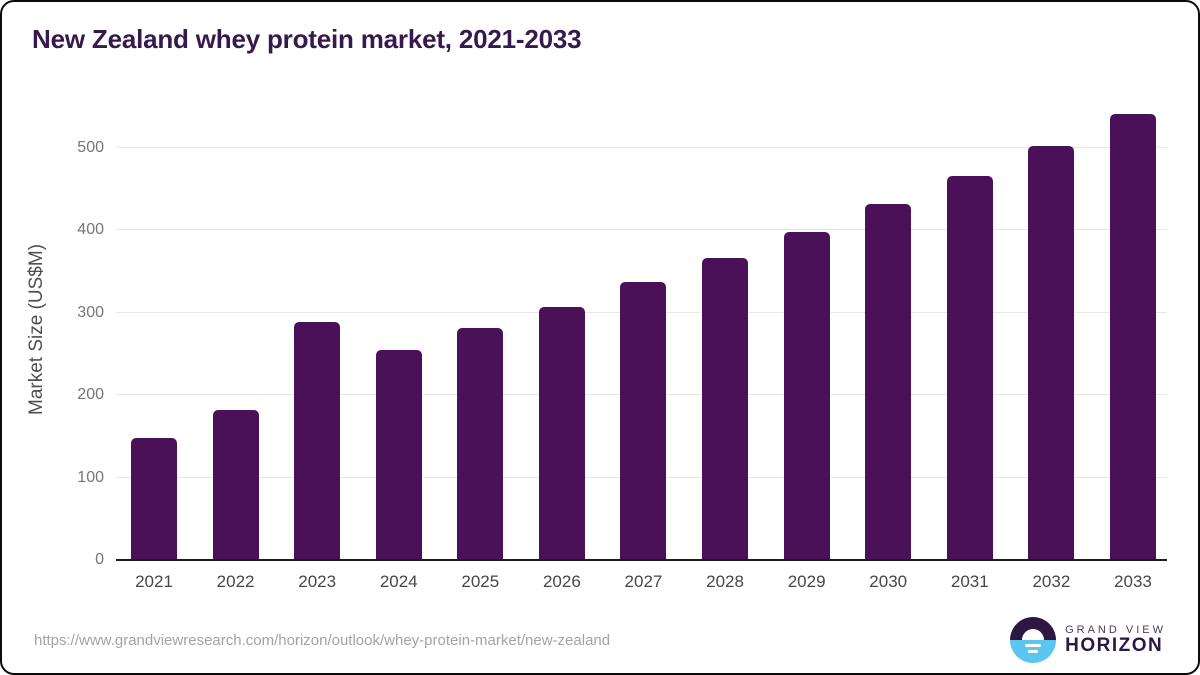 The image size is (1200, 675). I want to click on y-tick-label-0: 0, so click(99, 559).